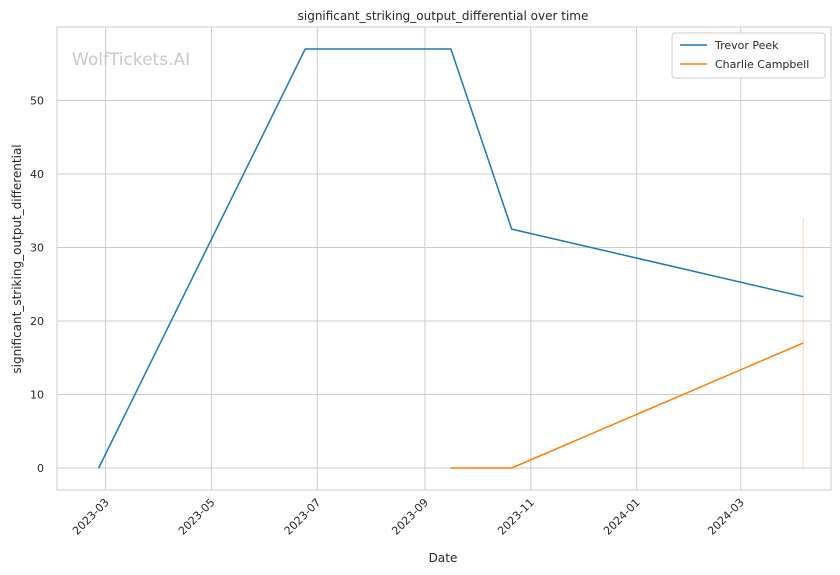 The height and width of the screenshot is (575, 840). I want to click on x-tick-label: 2023-11, so click(516, 517).